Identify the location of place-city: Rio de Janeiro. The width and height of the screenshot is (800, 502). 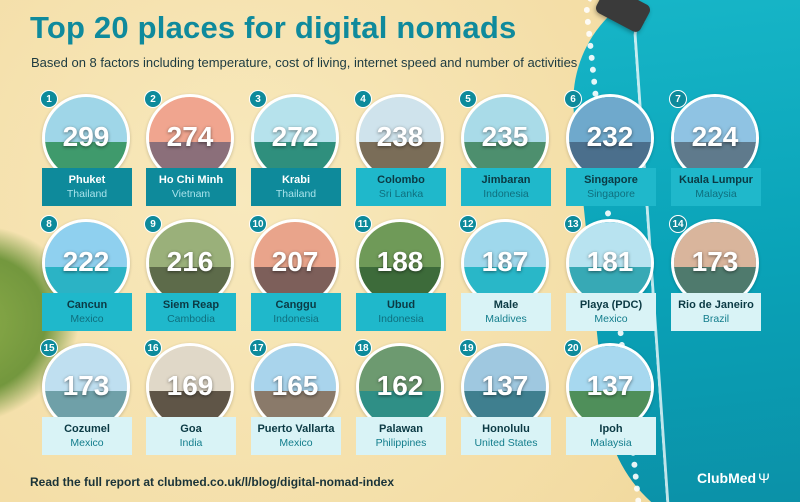
(716, 305).